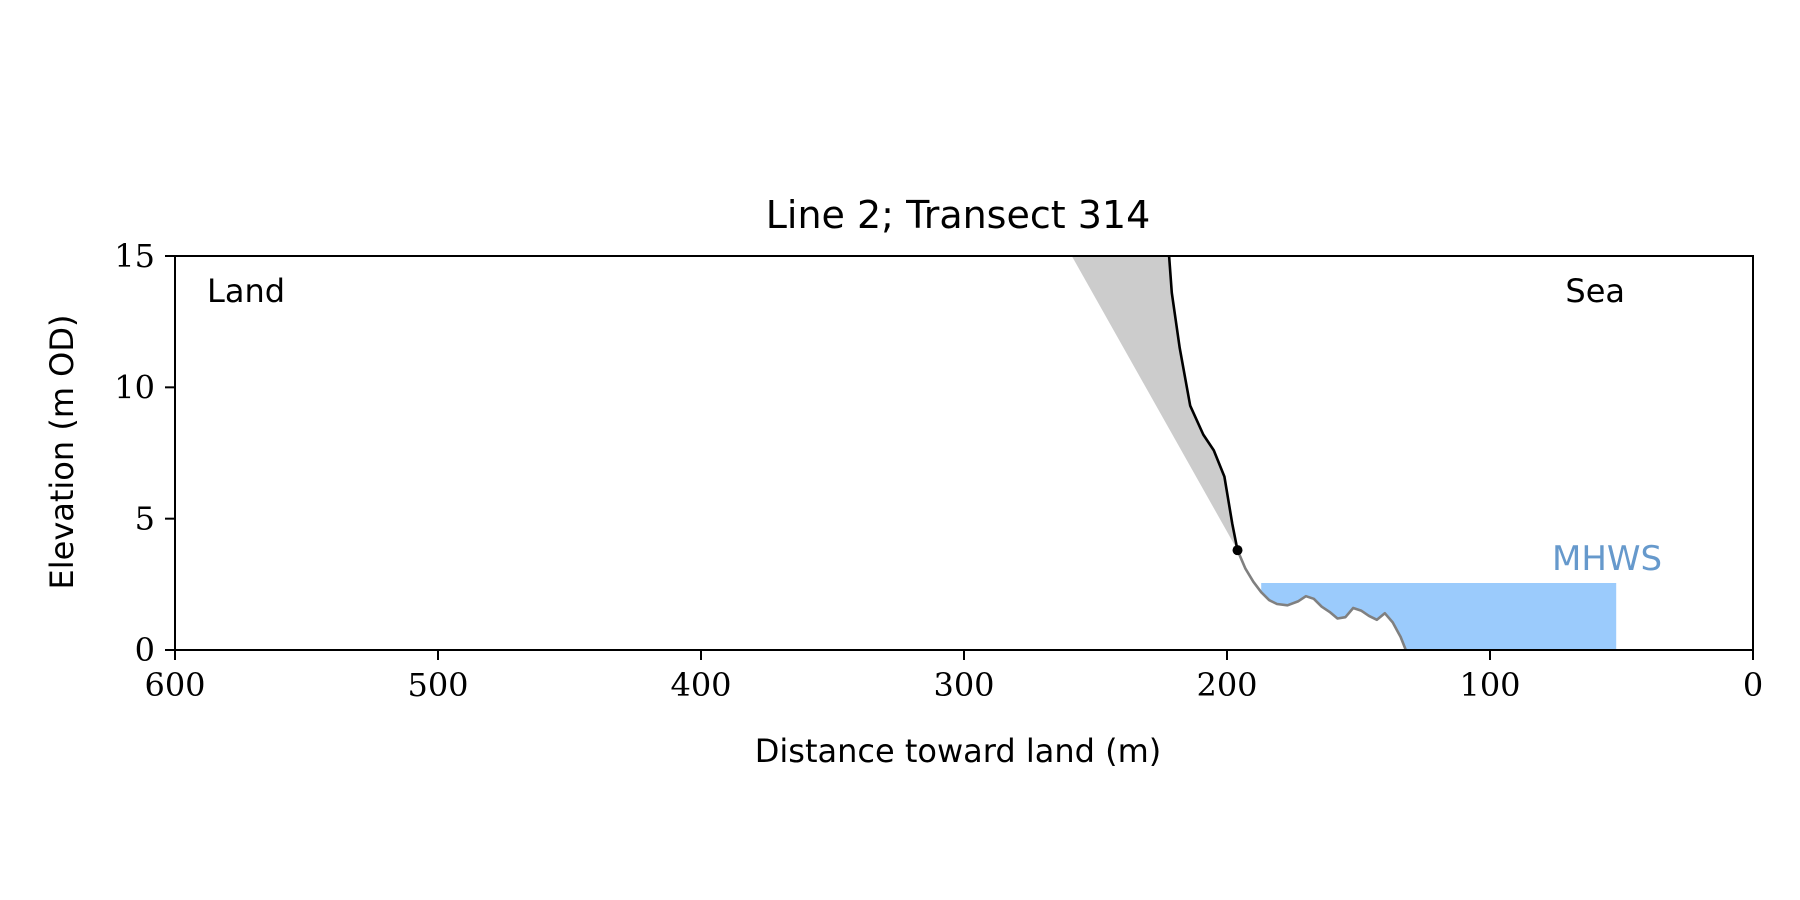  I want to click on chart-title: Line 2; Transect 314, so click(958, 215).